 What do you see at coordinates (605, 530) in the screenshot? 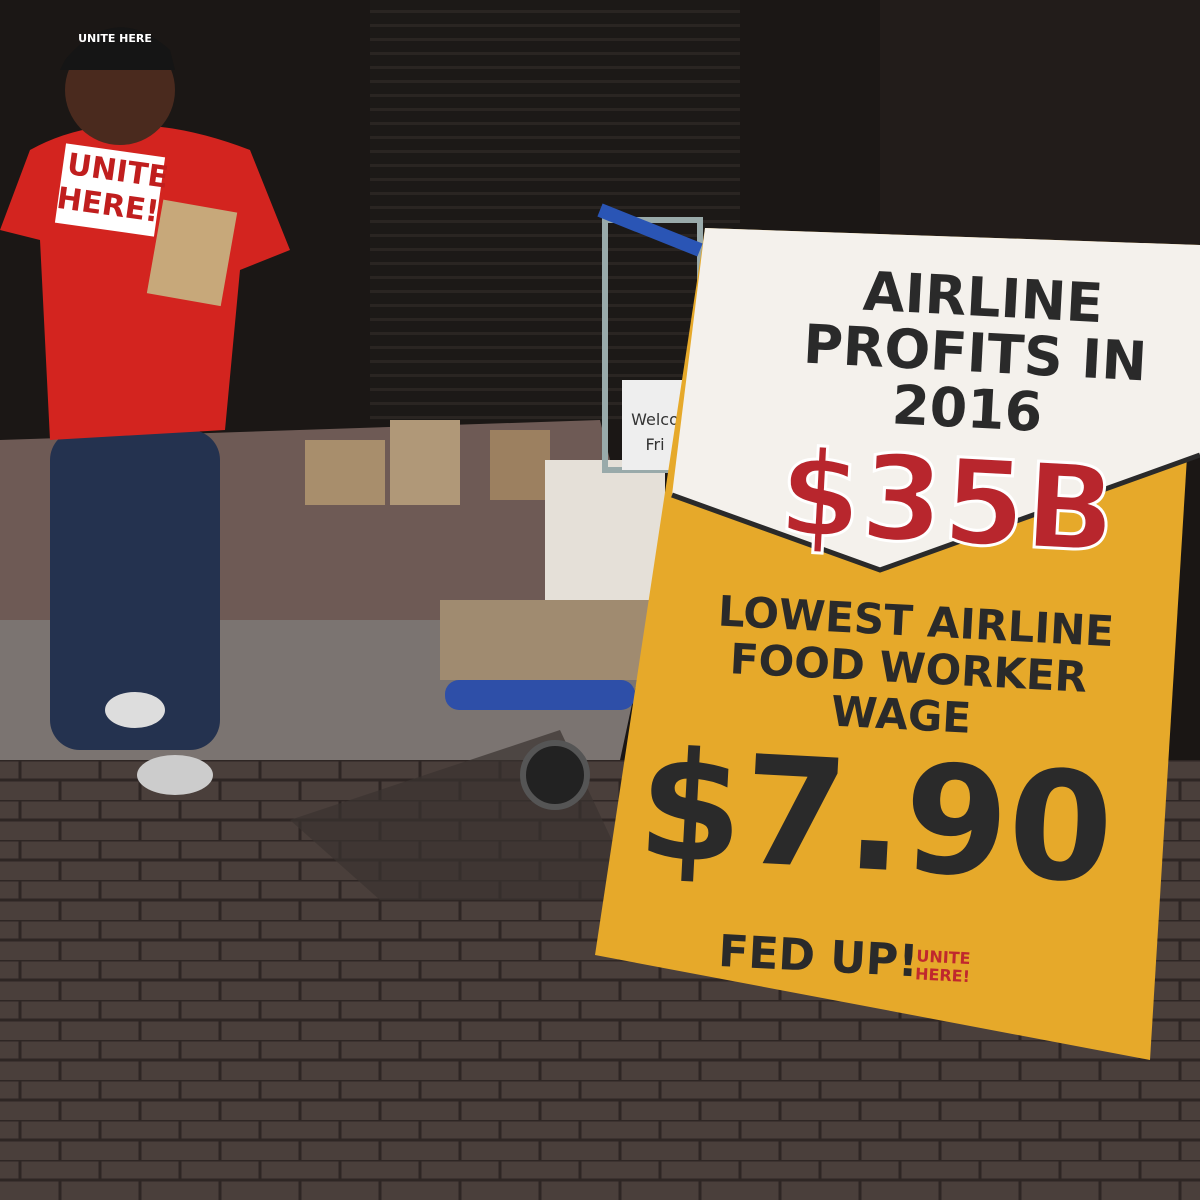
I see `bin` at bounding box center [605, 530].